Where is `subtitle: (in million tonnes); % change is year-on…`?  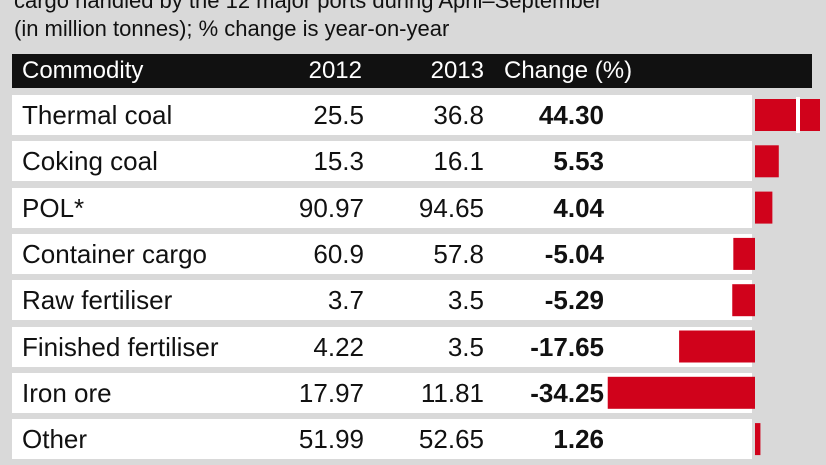
subtitle: (in million tonnes); % change is year-on… is located at coordinates (232, 28).